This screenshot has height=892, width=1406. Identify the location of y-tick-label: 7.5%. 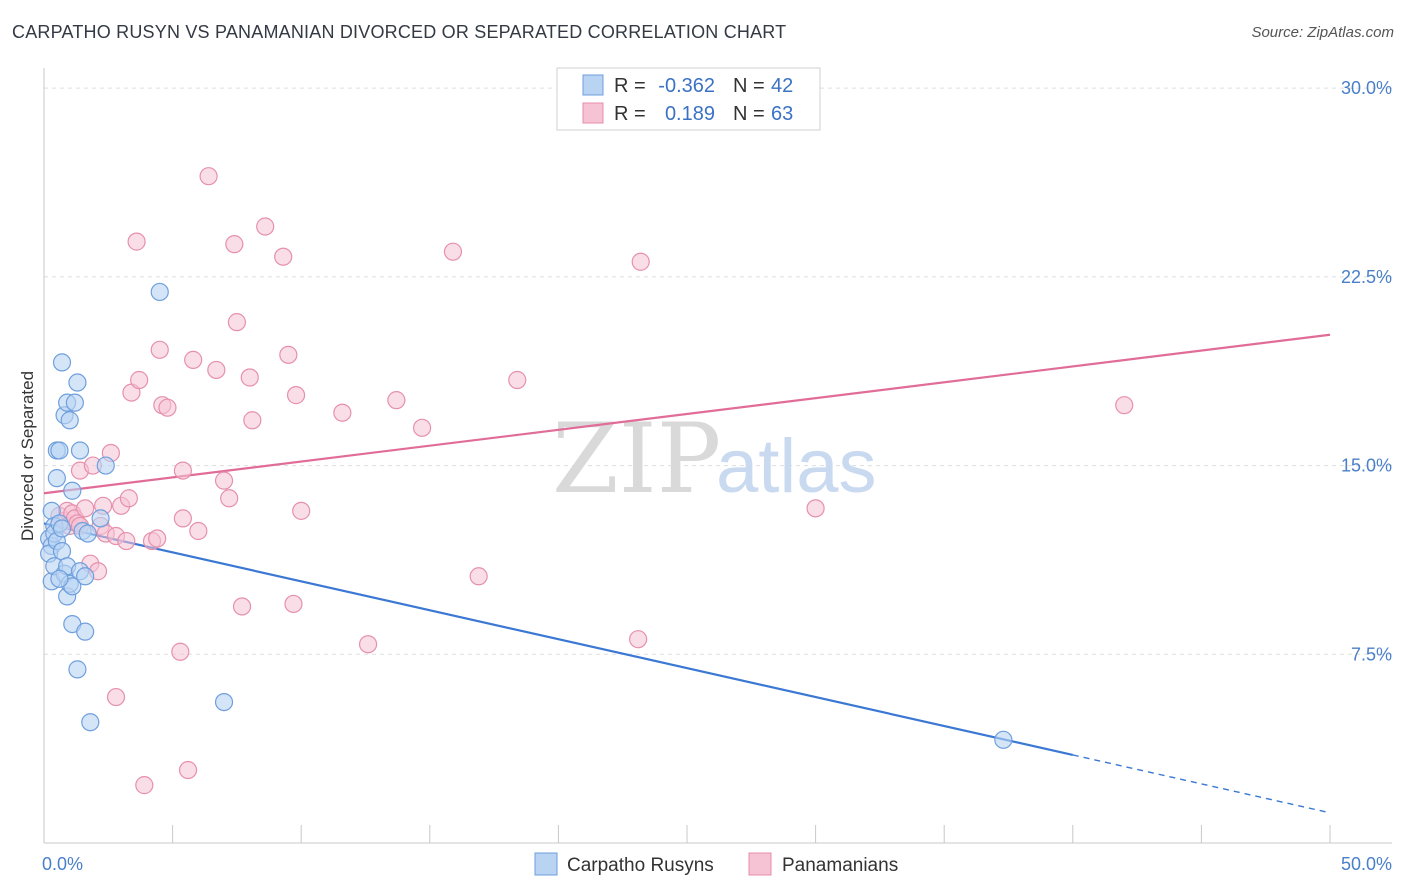
(1371, 654).